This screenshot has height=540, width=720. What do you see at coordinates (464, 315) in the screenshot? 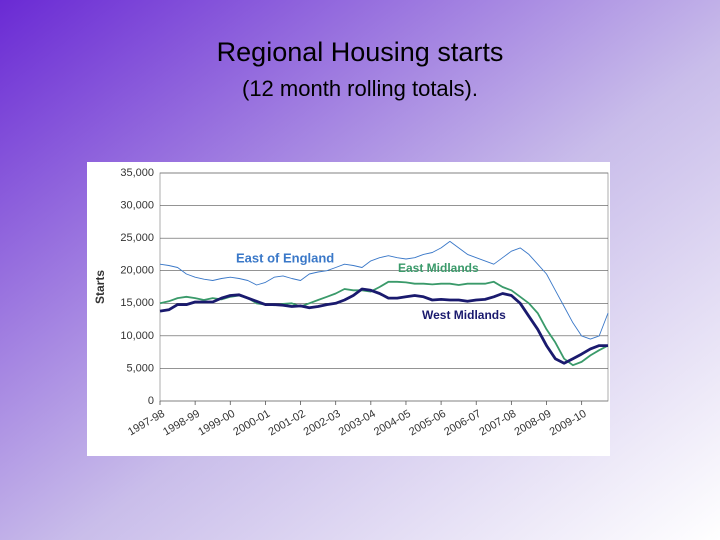
I see `series-label: West Midlands` at bounding box center [464, 315].